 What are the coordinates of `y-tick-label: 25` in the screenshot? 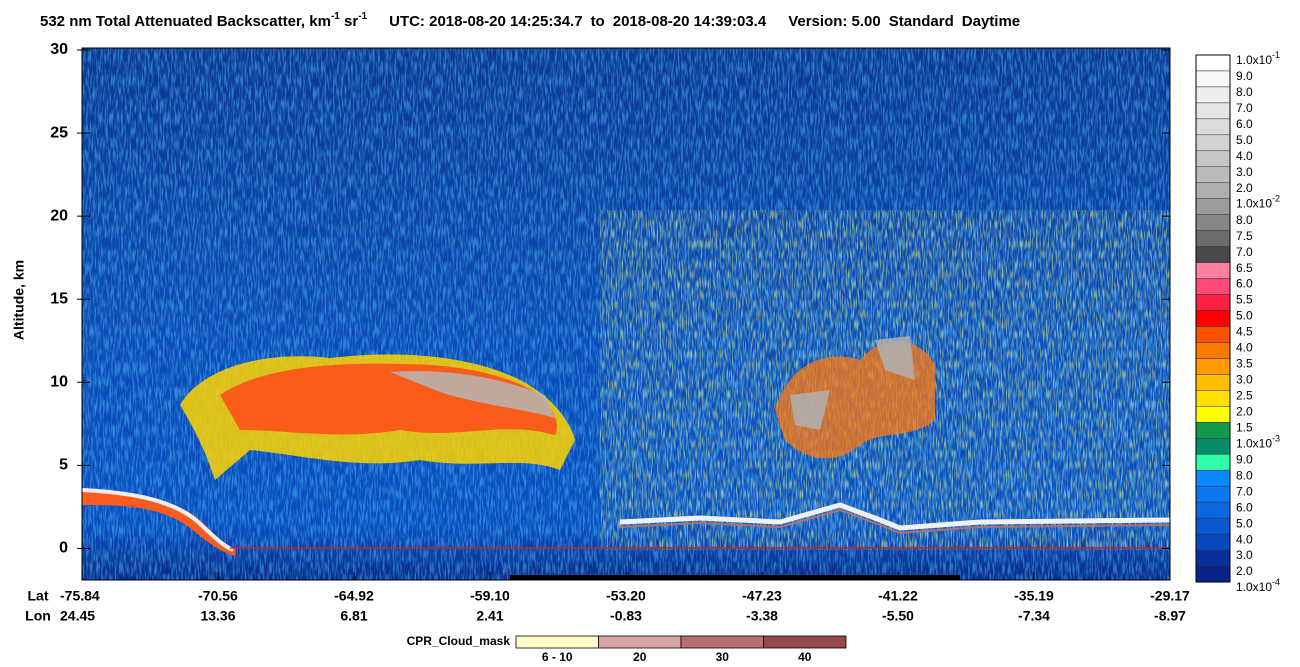 It's located at (59, 132).